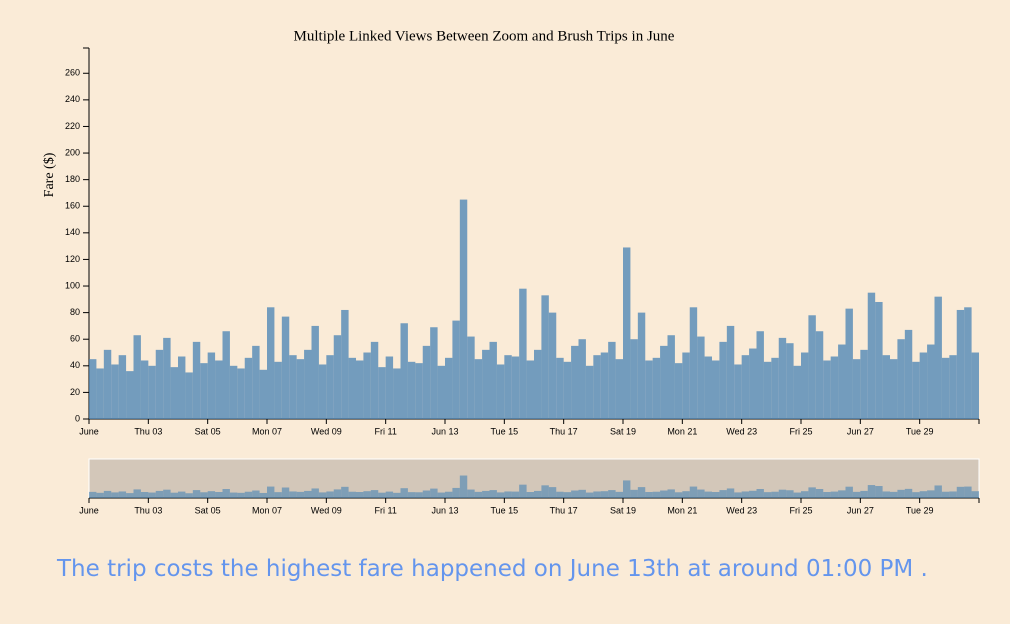 Image resolution: width=1010 pixels, height=624 pixels. Describe the element at coordinates (267, 510) in the screenshot. I see `context-x-tick-label: Mon 07` at that location.